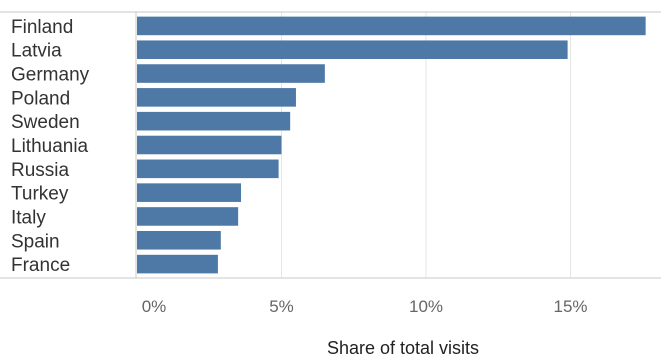 Image resolution: width=661 pixels, height=361 pixels. Describe the element at coordinates (42, 27) in the screenshot. I see `category-label: Finland` at that location.